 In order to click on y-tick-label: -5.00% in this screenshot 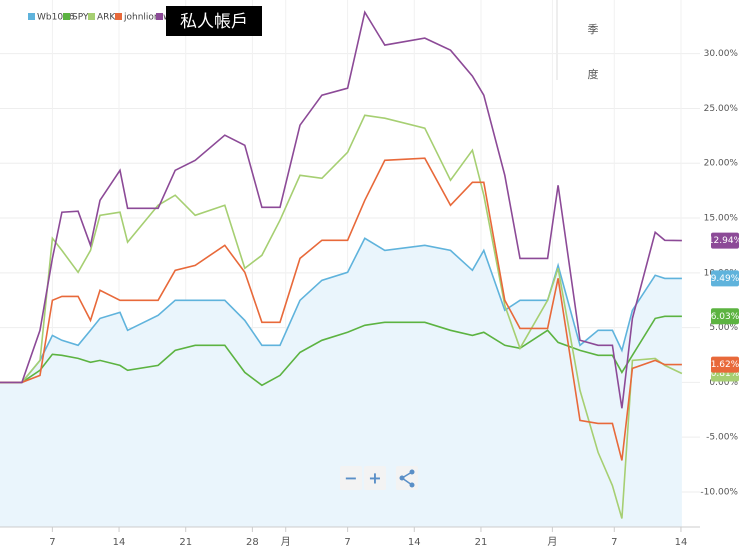, I will do `click(722, 438)`.